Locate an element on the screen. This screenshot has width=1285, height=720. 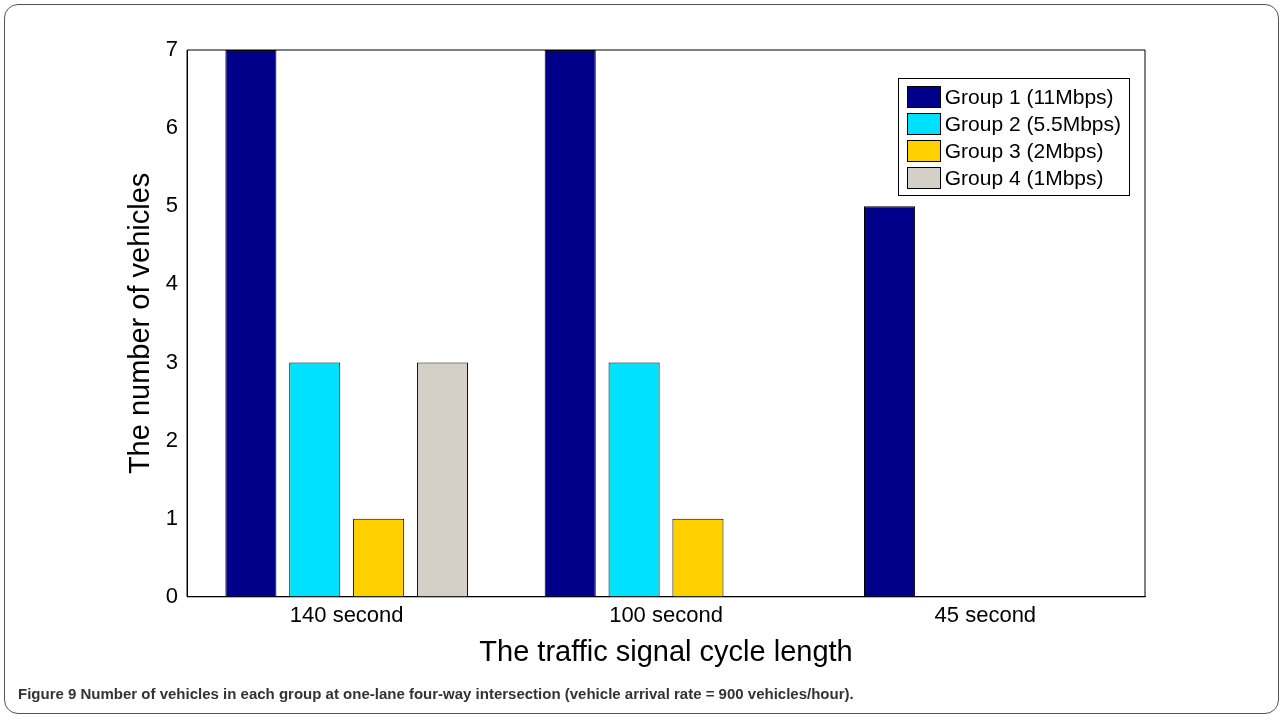
x-tick-label: 100 second is located at coordinates (666, 615).